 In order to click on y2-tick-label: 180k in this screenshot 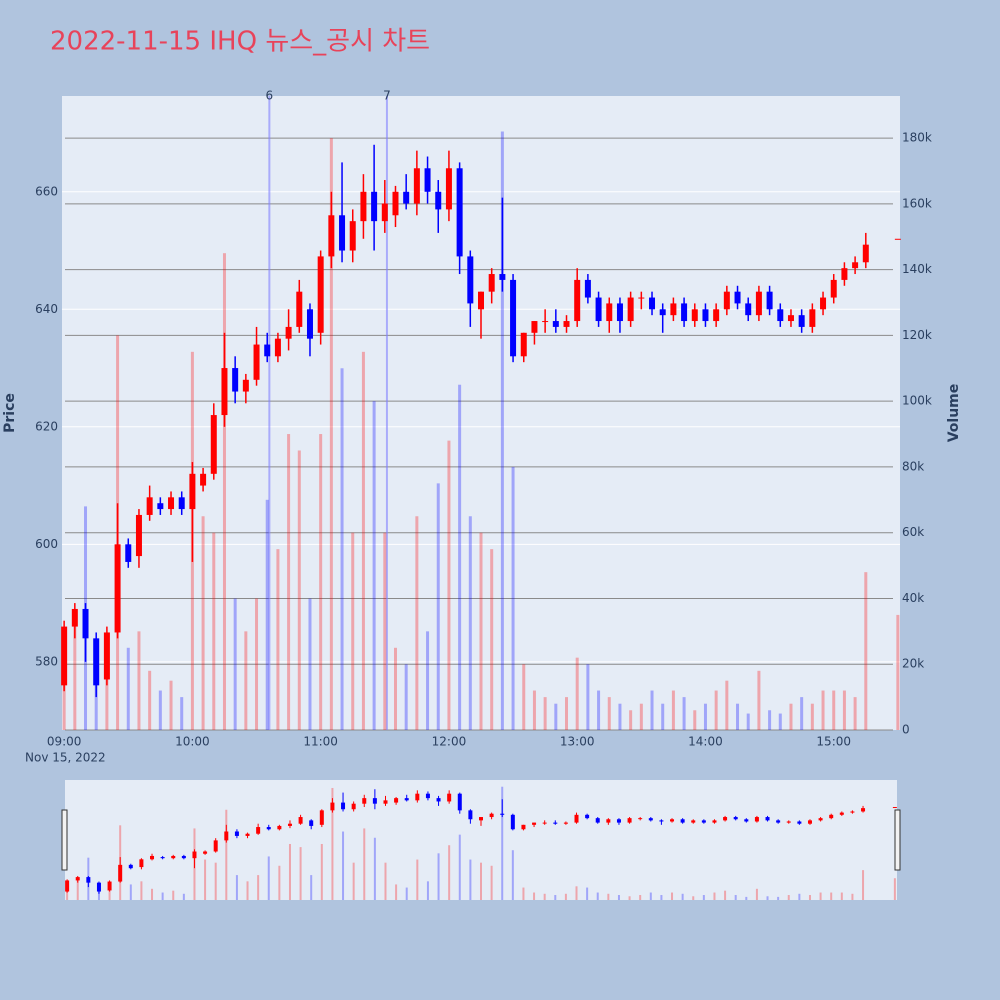, I will do `click(917, 138)`.